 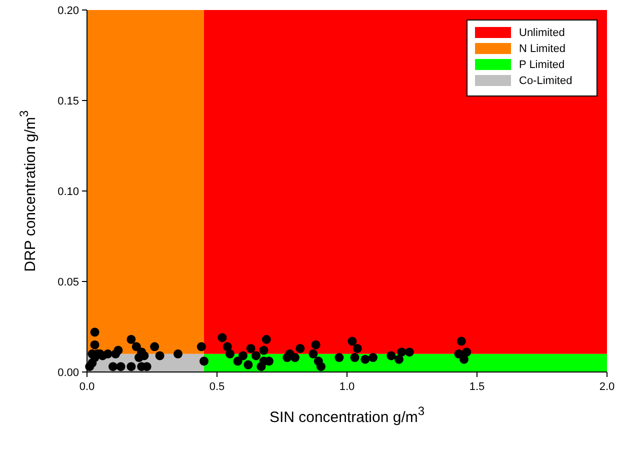 I want to click on x-tick-label: 1.5, so click(x=477, y=387).